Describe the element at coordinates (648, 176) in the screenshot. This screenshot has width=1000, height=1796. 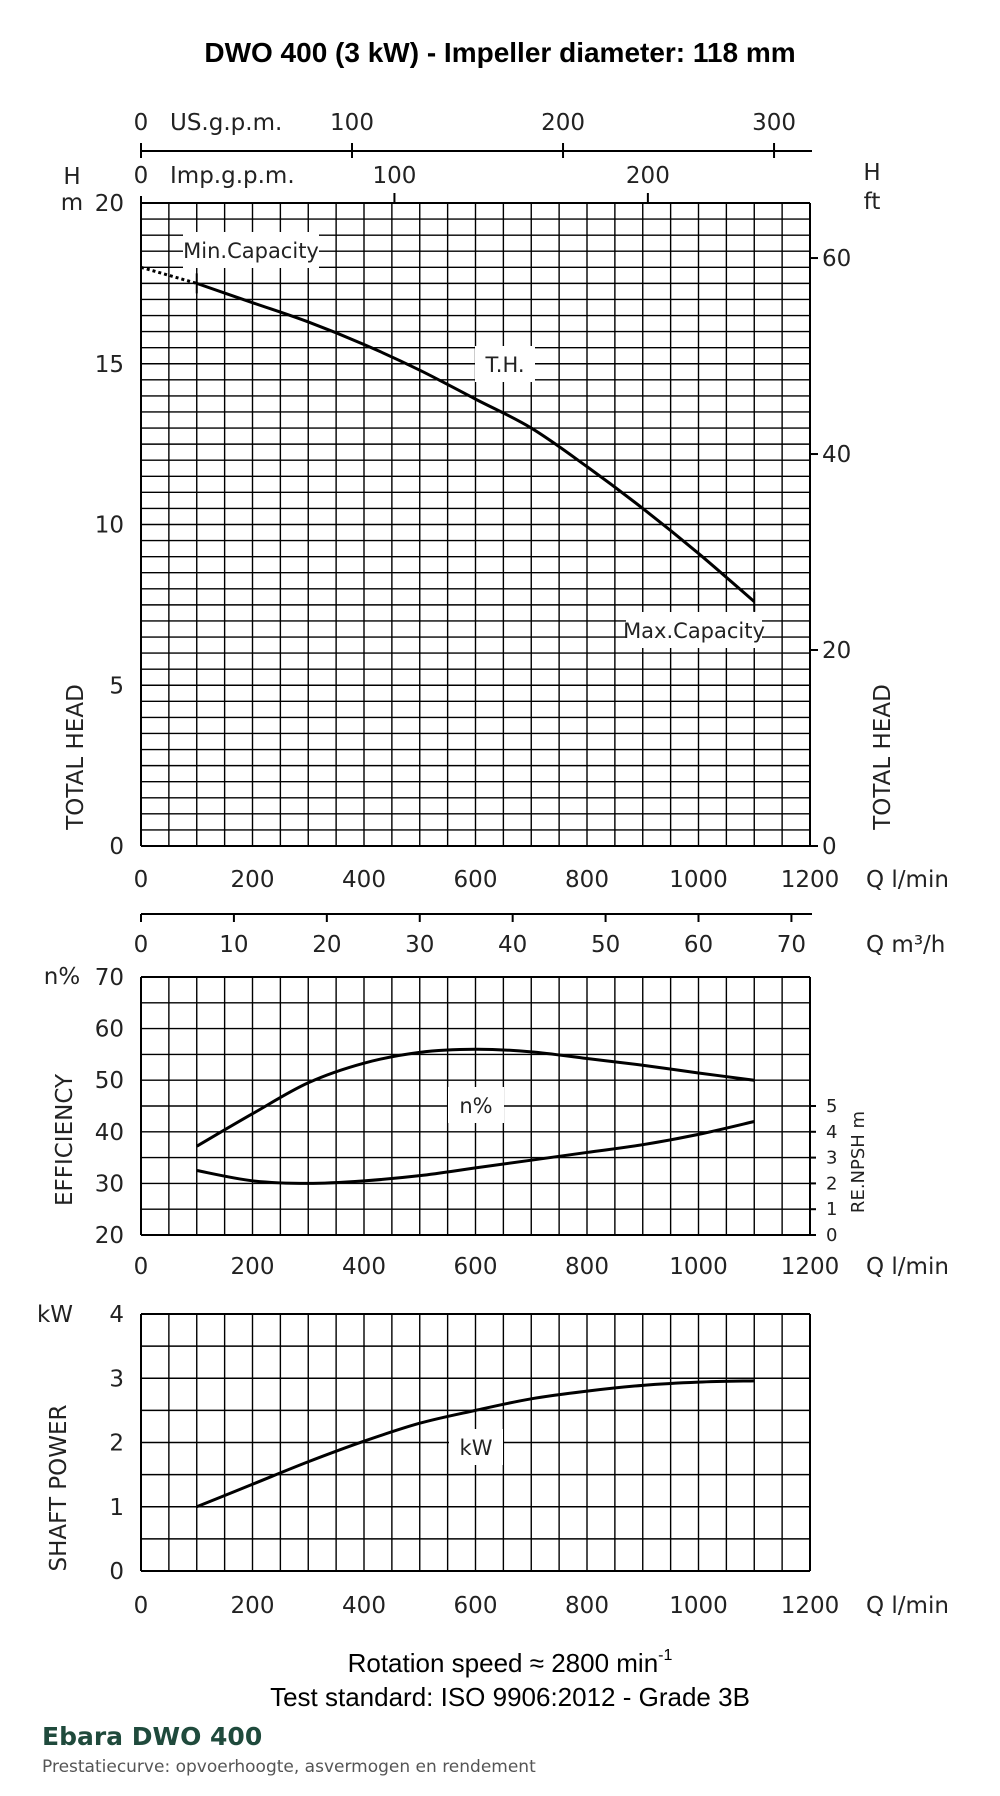
I see `impgpm-tick-label: 200` at that location.